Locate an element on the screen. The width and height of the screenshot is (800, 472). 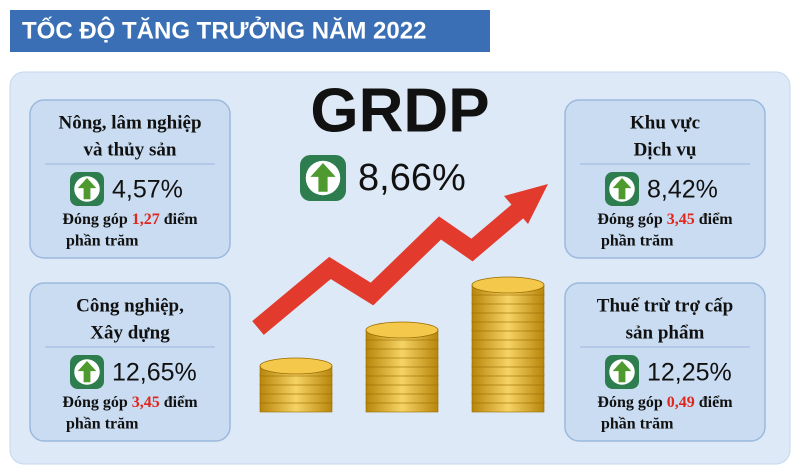
contribution-value: 1,27 is located at coordinates (146, 219).